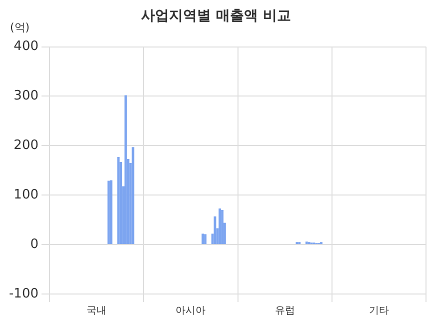  Describe the element at coordinates (378, 311) in the screenshot. I see `x-tick-label: 기타` at that location.